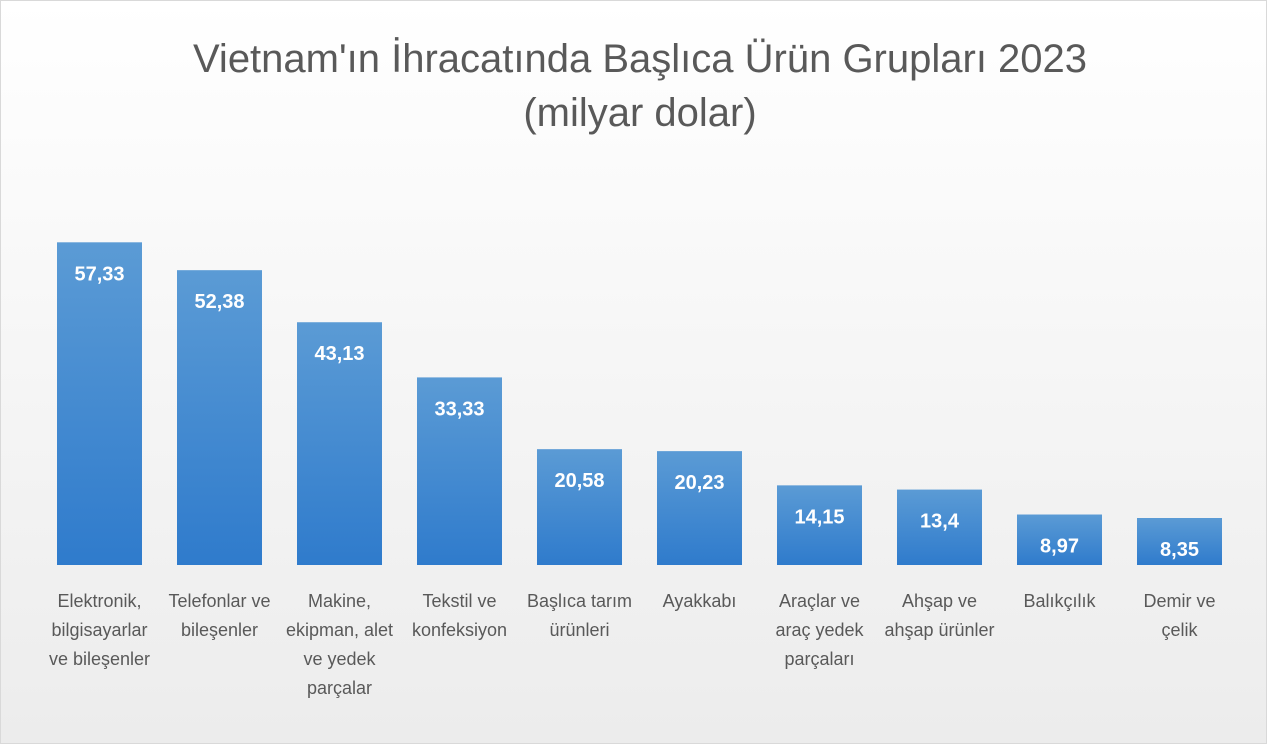 The height and width of the screenshot is (744, 1267). What do you see at coordinates (99, 274) in the screenshot?
I see `data-label: 57,33` at bounding box center [99, 274].